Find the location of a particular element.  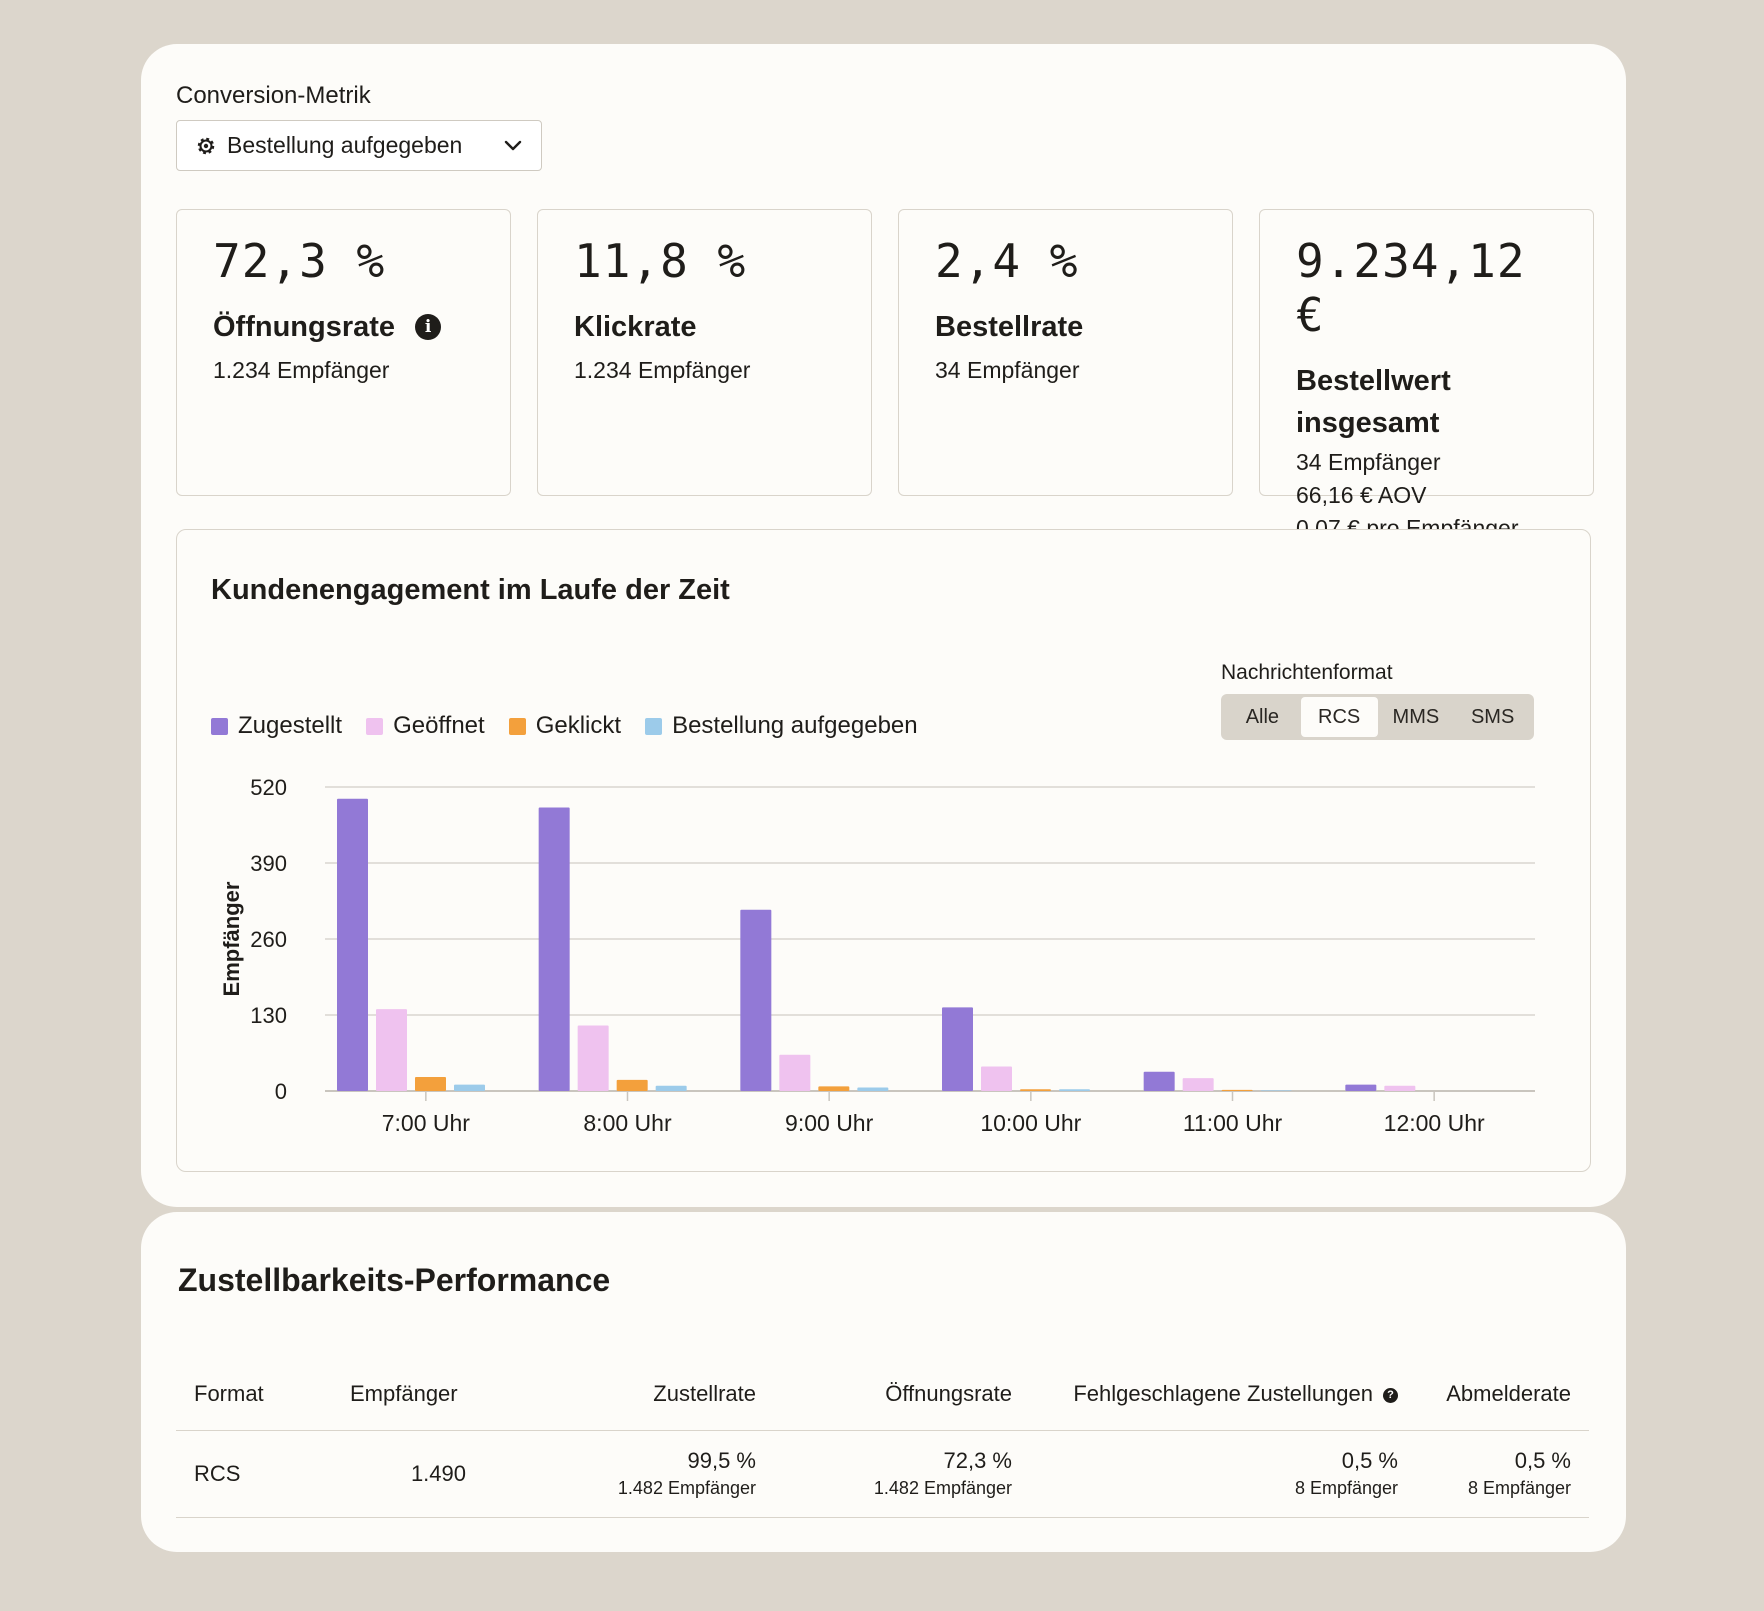

chevron-down-icon is located at coordinates (513, 146).